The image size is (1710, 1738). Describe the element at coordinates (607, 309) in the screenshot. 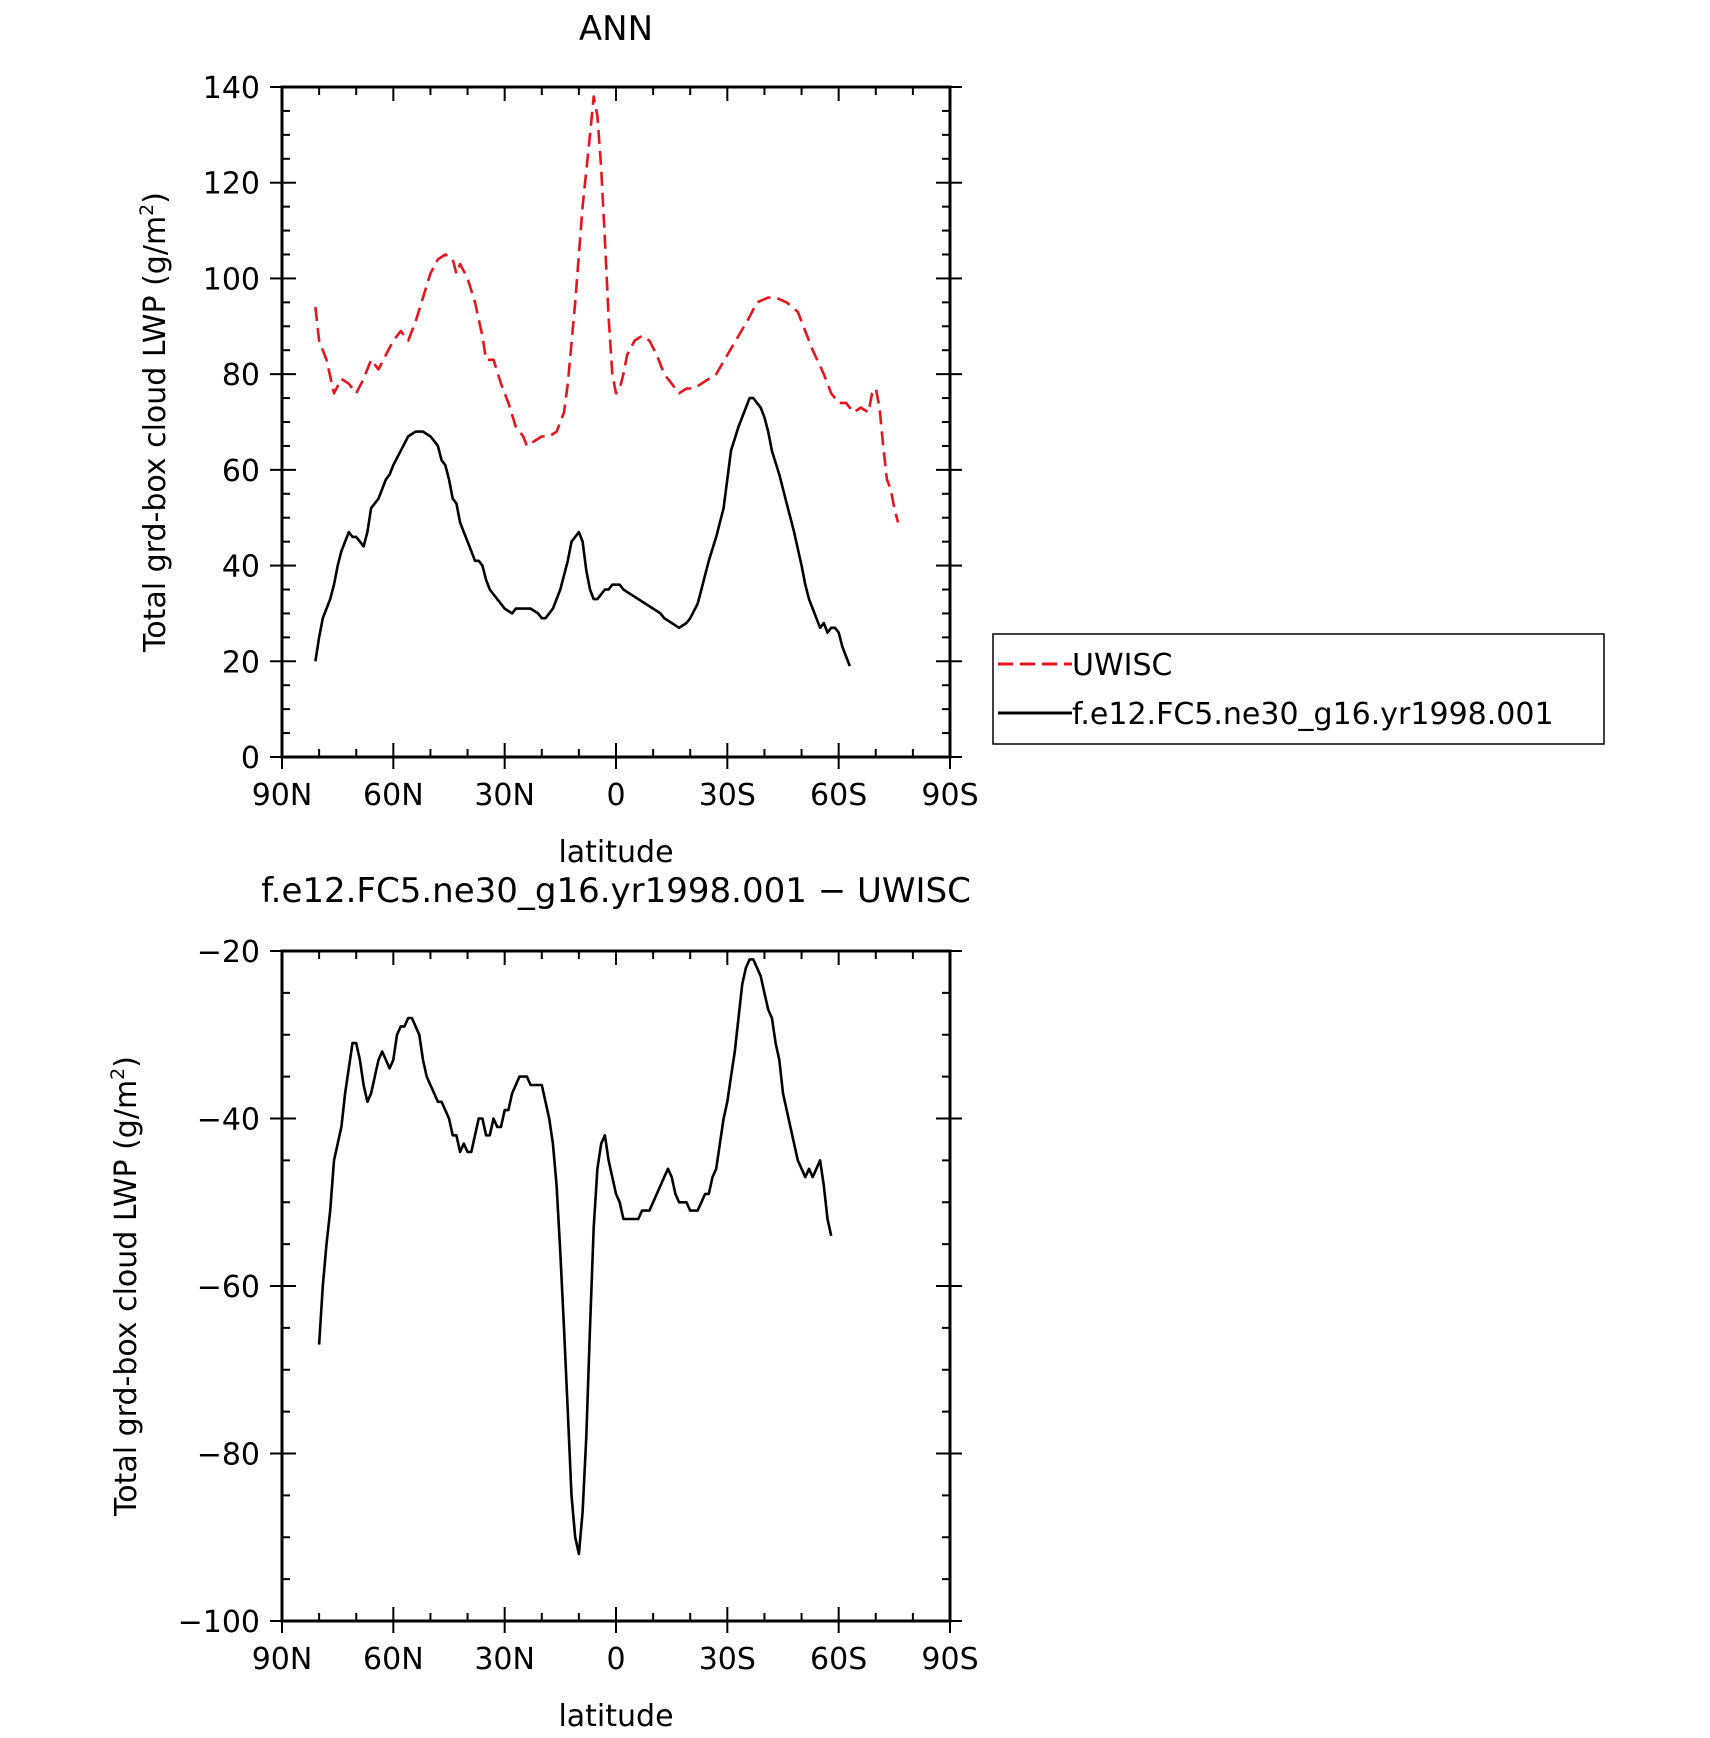

I see `series-line-uwisc` at that location.